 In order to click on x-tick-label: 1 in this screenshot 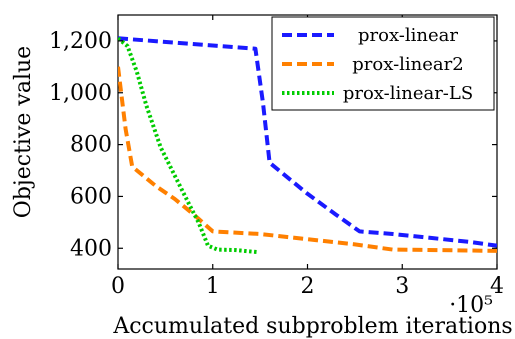, I will do `click(213, 286)`.